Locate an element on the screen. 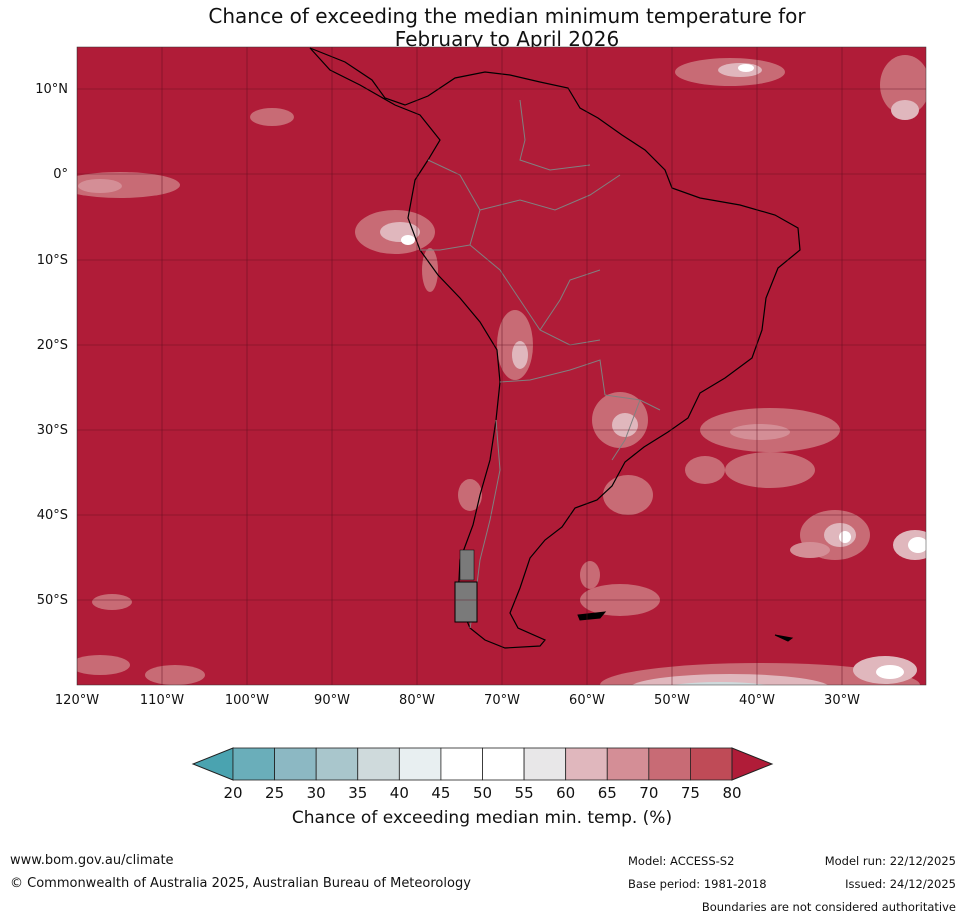 Image resolution: width=965 pixels, height=919 pixels. lat-label: 10°N is located at coordinates (51, 89).